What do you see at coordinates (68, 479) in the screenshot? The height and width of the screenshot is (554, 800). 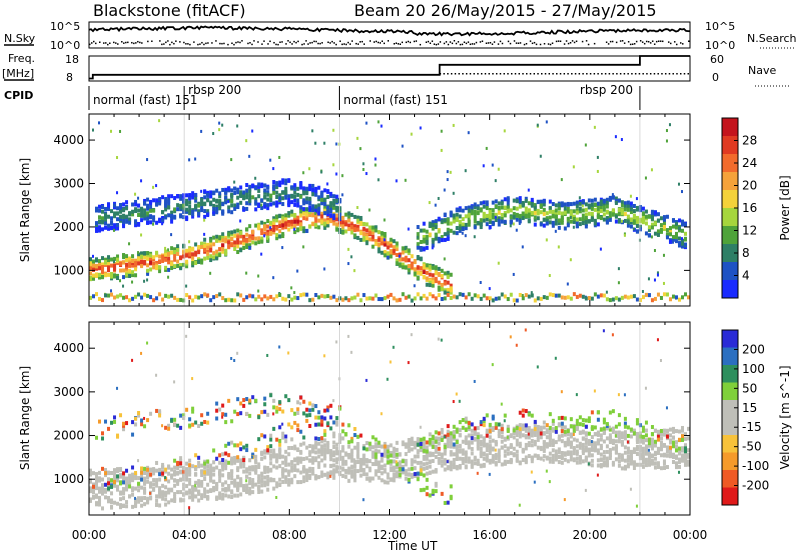 I see `velocity-ytick-label: 1000` at bounding box center [68, 479].